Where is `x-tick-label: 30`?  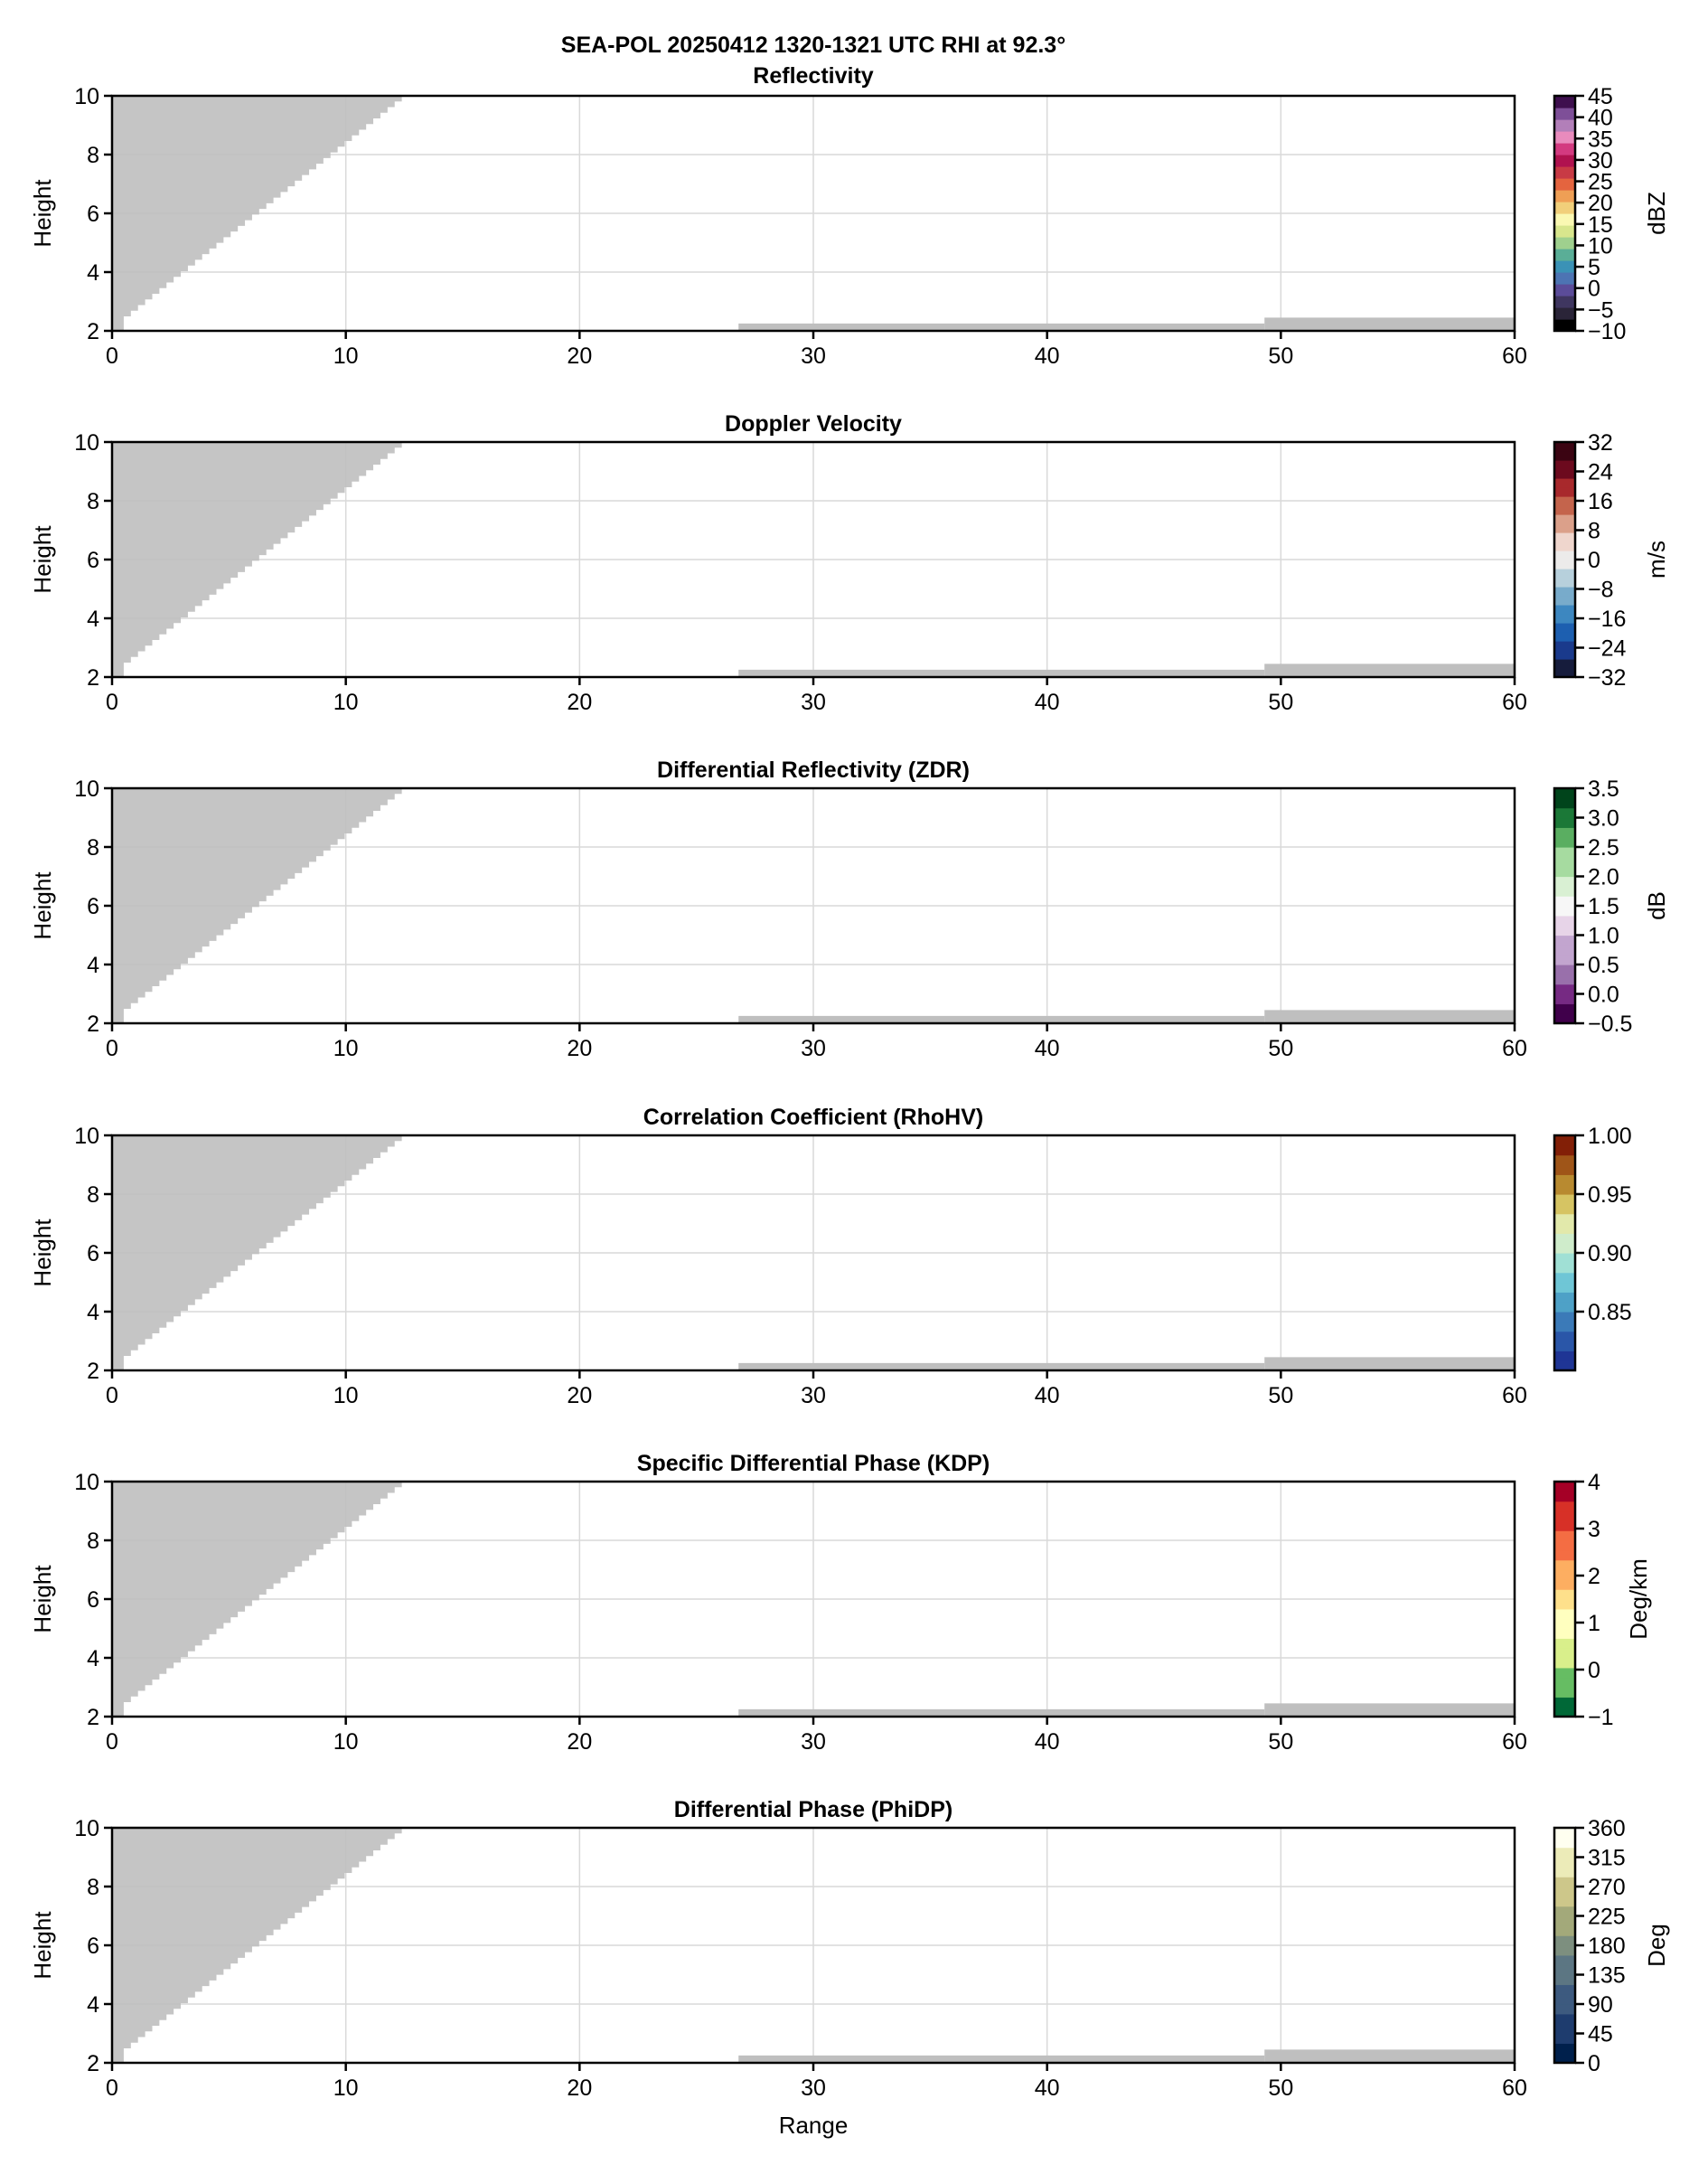 x-tick-label: 30 is located at coordinates (813, 1396).